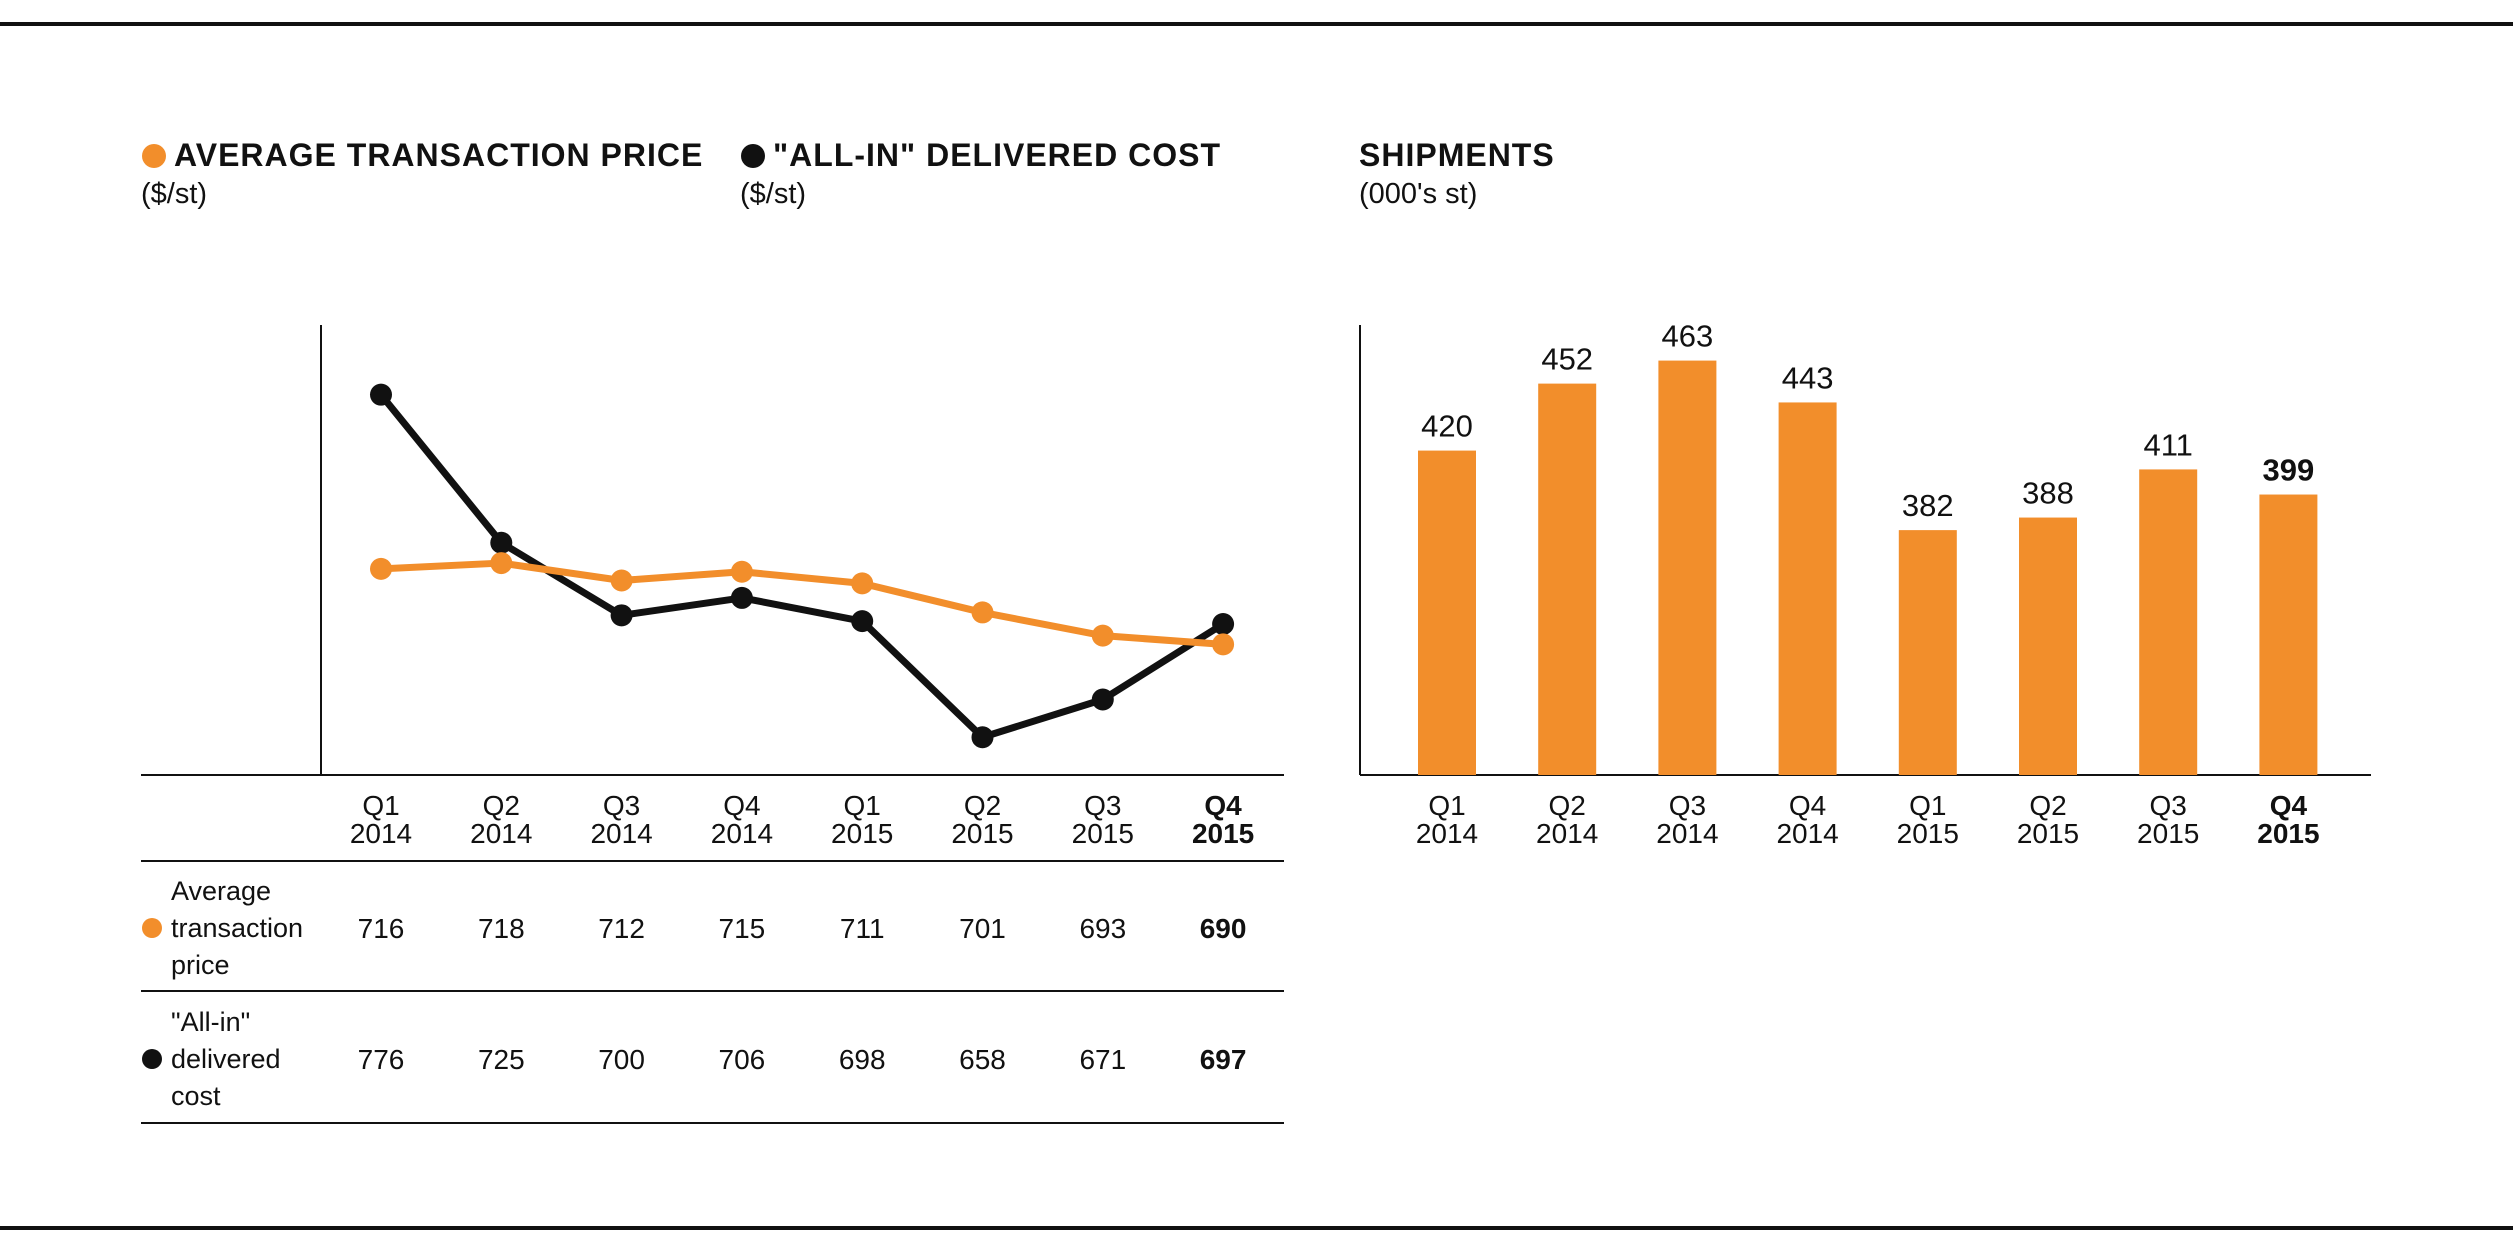  I want to click on bar-x-tick-2: Q3 2014, so click(1687, 819).